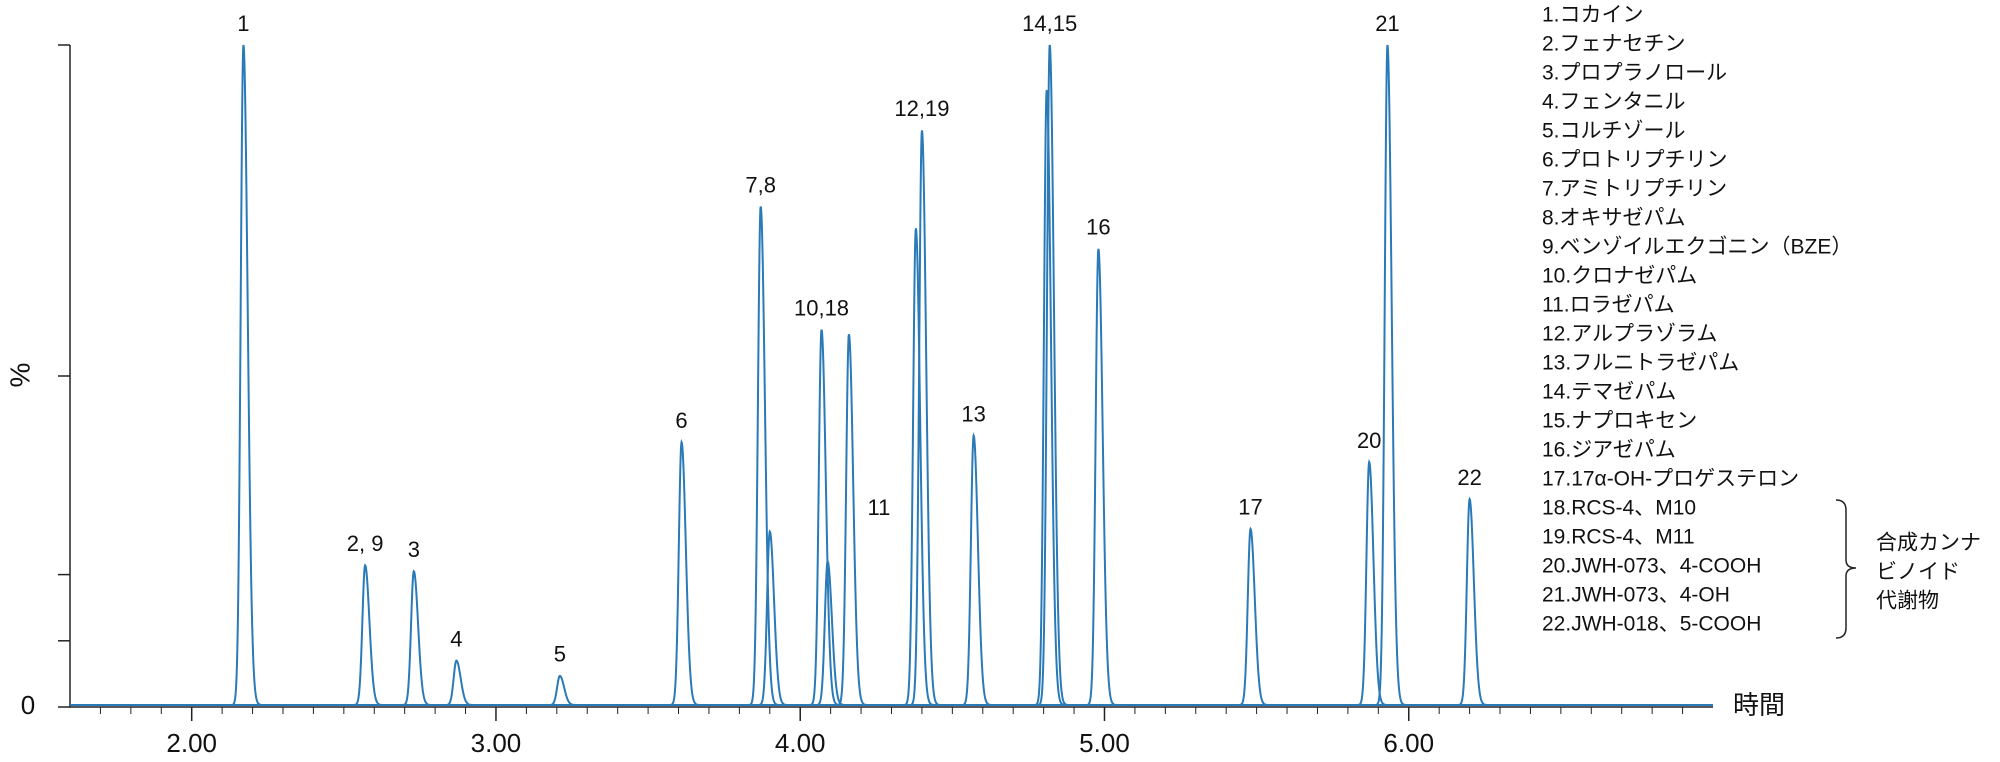 This screenshot has height=762, width=2000. Describe the element at coordinates (1614, 102) in the screenshot. I see `legend-entry: 4.フェンタニル` at that location.